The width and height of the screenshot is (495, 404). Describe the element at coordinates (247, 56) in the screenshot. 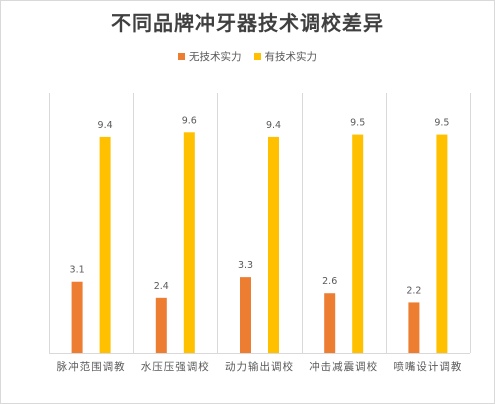

I see `legend: 无技术实力 有技术实力` at that location.